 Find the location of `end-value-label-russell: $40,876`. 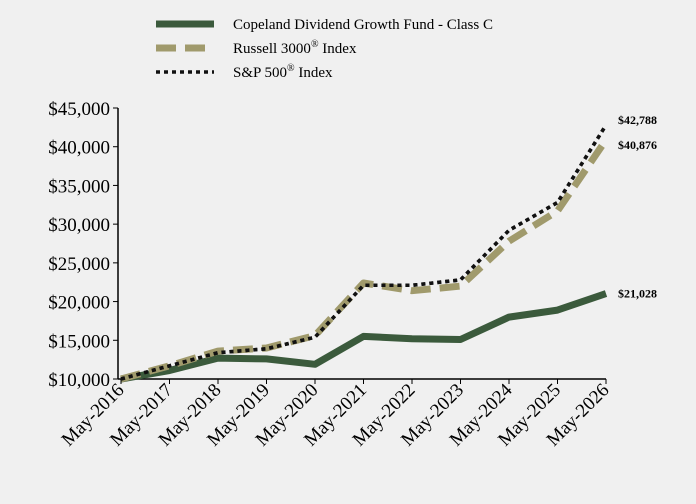

end-value-label-russell: $40,876 is located at coordinates (637, 145).